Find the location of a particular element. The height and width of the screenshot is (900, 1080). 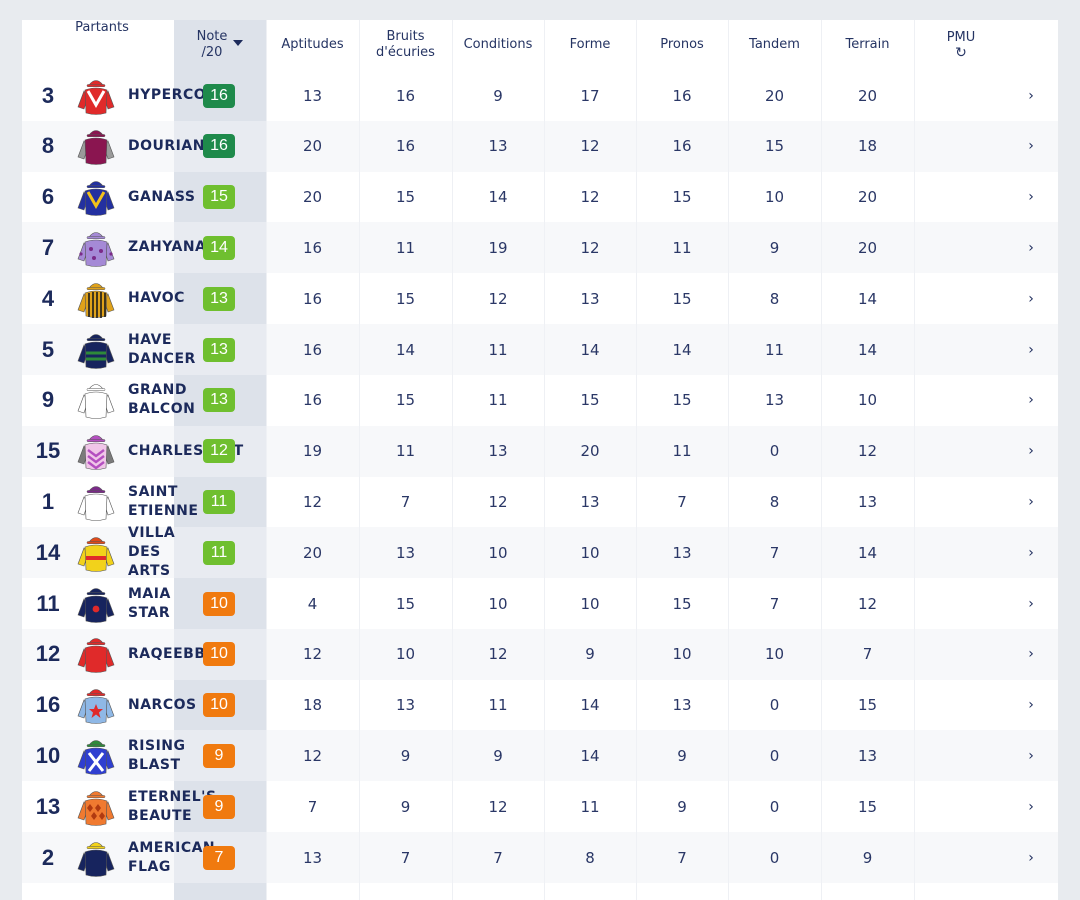

score-conditions: 11 is located at coordinates (498, 349).